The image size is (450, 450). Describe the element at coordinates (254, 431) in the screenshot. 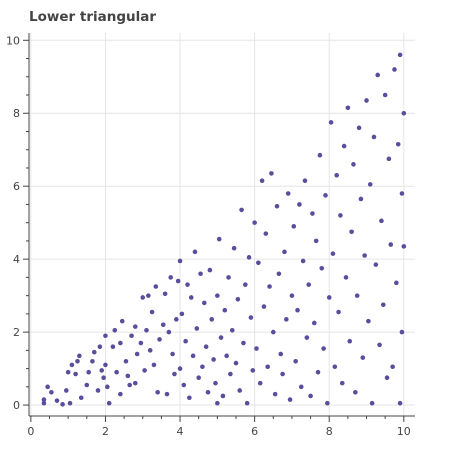

I see `x-tick-label: 6` at that location.